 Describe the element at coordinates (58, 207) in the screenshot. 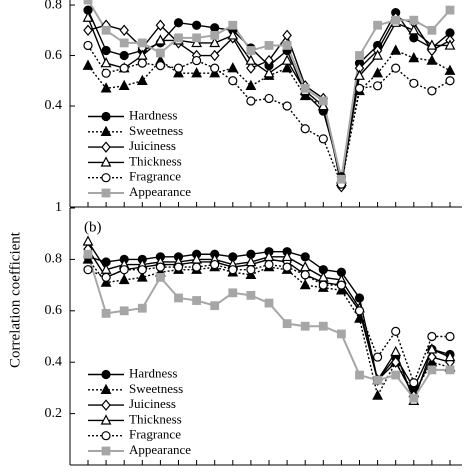

I see `y-tick-label: 1` at that location.